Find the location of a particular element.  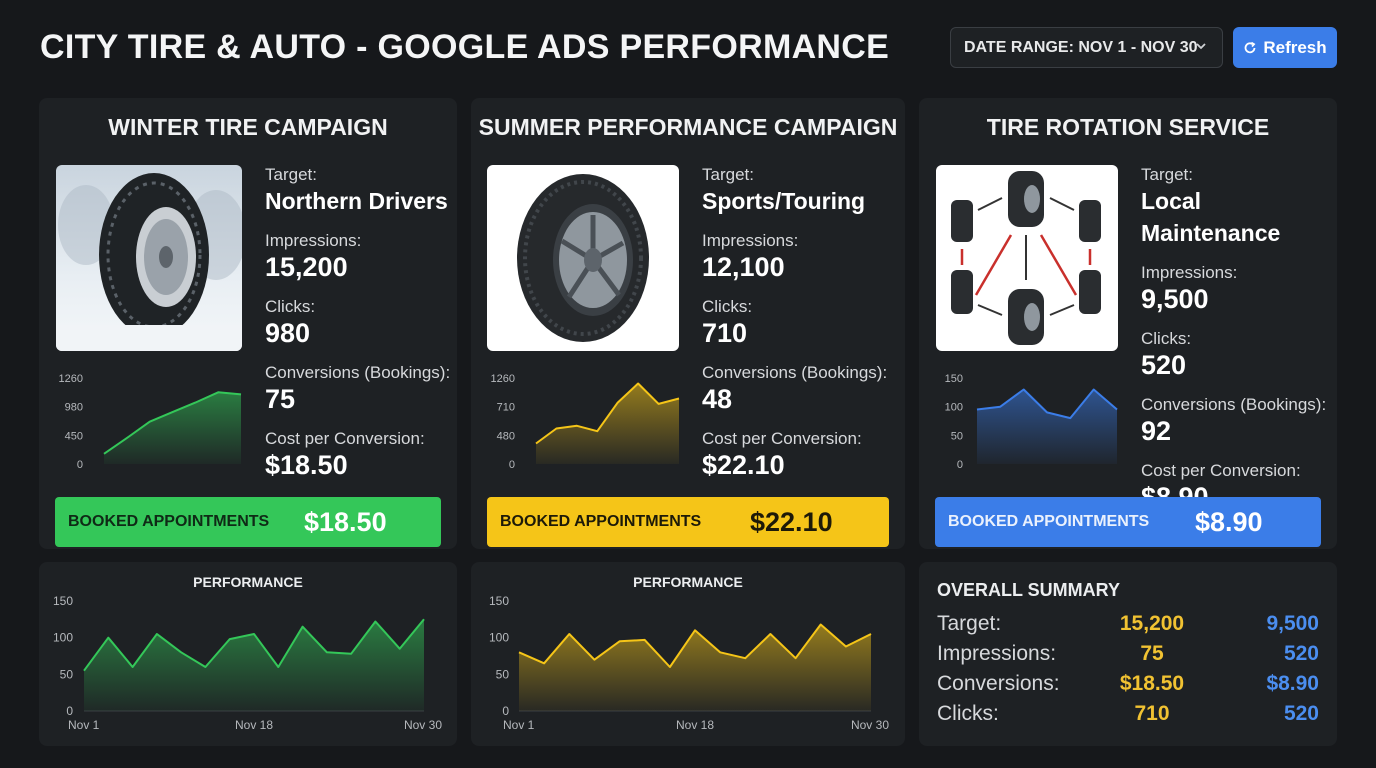

winter-tire-image is located at coordinates (149, 258).